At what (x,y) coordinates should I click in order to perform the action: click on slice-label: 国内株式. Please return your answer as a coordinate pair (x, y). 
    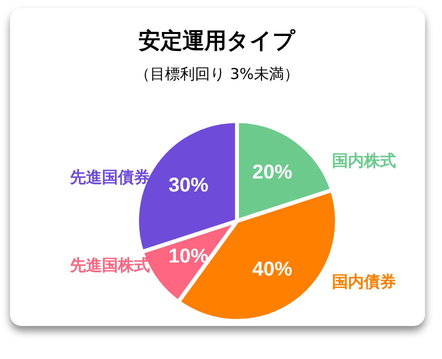
    Looking at the image, I should click on (364, 160).